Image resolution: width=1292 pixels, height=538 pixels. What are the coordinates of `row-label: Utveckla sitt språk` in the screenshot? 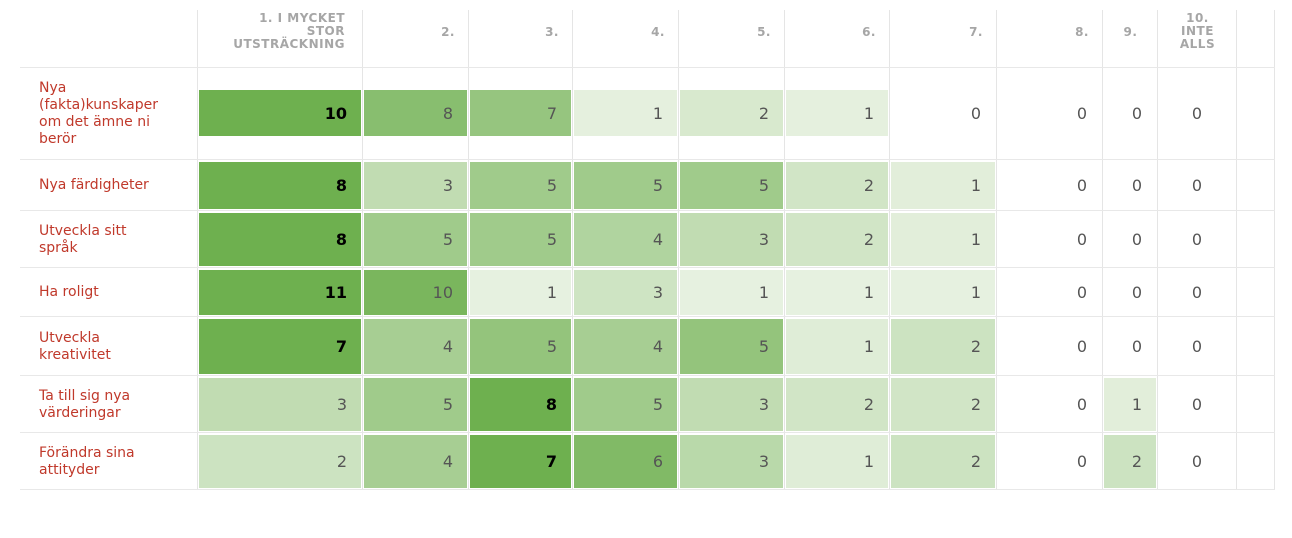 It's located at (83, 239).